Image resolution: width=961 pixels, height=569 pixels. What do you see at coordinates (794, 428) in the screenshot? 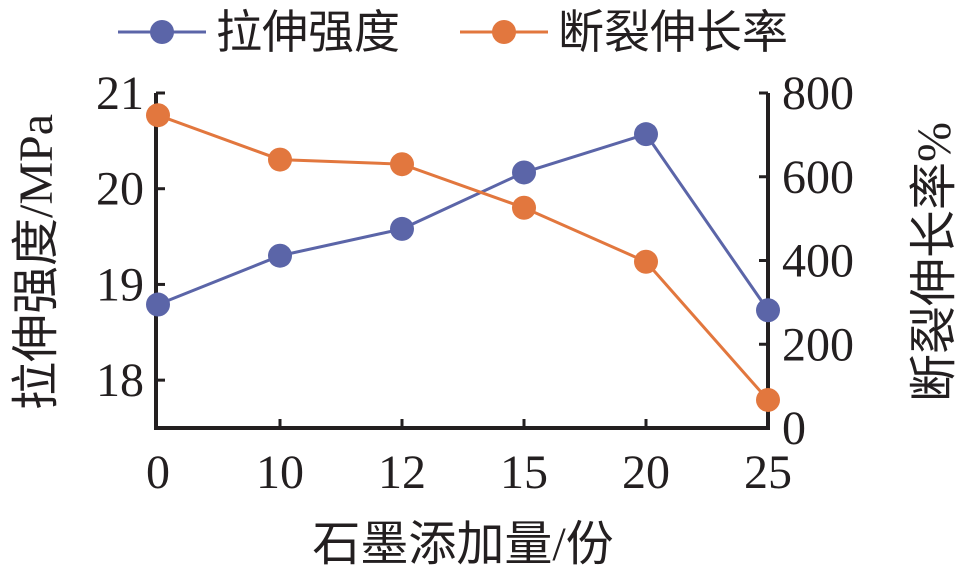
I see `y2-tick-label: 0` at bounding box center [794, 428].